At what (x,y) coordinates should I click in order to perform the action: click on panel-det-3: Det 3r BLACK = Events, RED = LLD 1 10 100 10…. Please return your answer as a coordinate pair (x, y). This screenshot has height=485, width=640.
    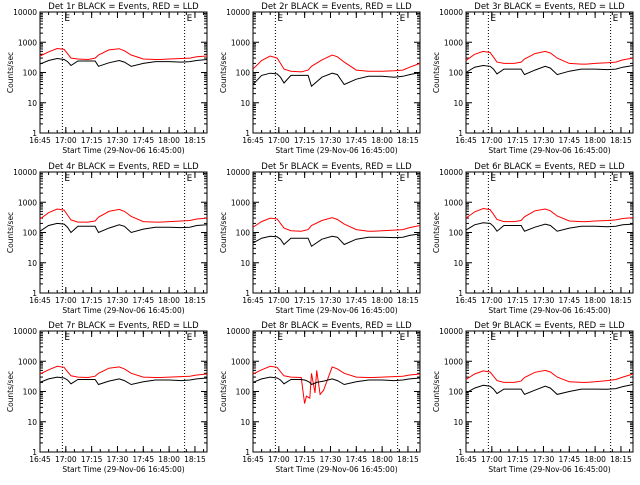
    Looking at the image, I should click on (533, 78).